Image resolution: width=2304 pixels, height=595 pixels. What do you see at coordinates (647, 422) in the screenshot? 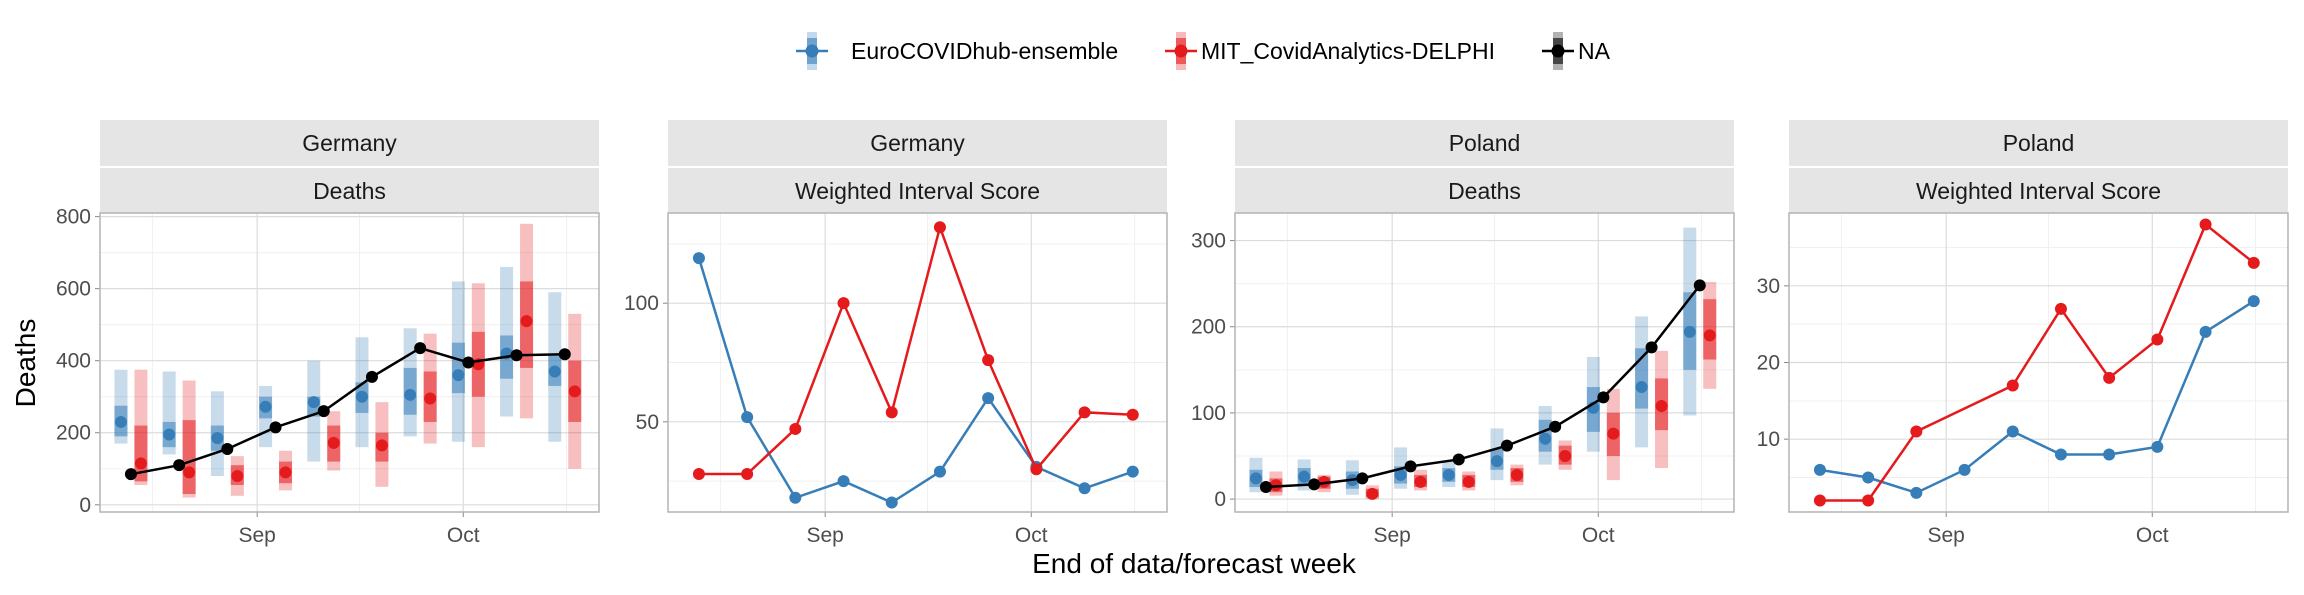
I see `y-tick-label: 50` at bounding box center [647, 422].